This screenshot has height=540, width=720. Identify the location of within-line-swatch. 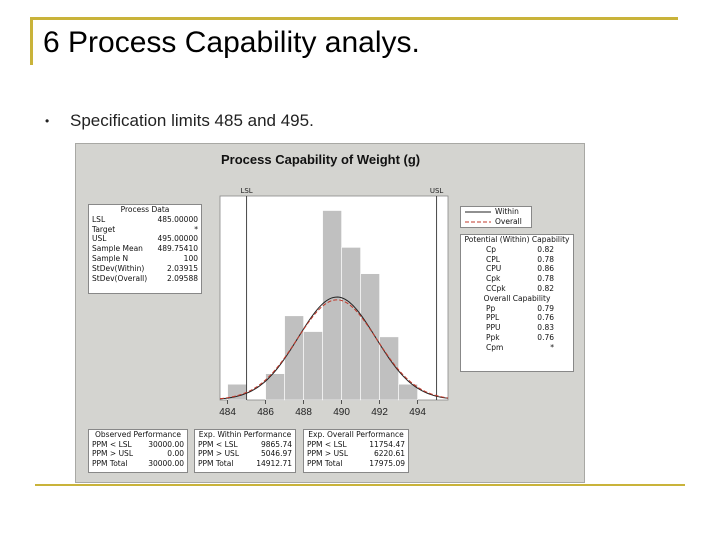
(478, 212).